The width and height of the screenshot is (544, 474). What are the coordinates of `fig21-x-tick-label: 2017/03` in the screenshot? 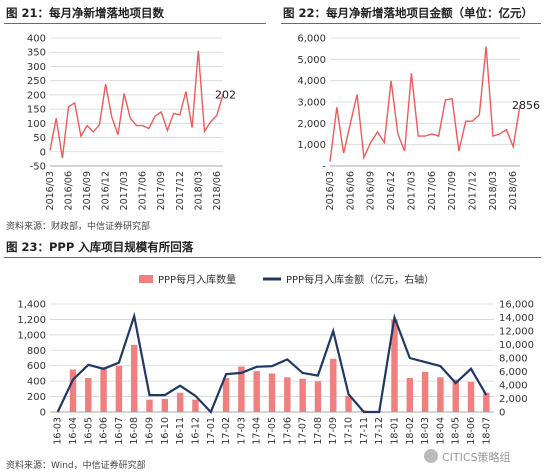 It's located at (124, 190).